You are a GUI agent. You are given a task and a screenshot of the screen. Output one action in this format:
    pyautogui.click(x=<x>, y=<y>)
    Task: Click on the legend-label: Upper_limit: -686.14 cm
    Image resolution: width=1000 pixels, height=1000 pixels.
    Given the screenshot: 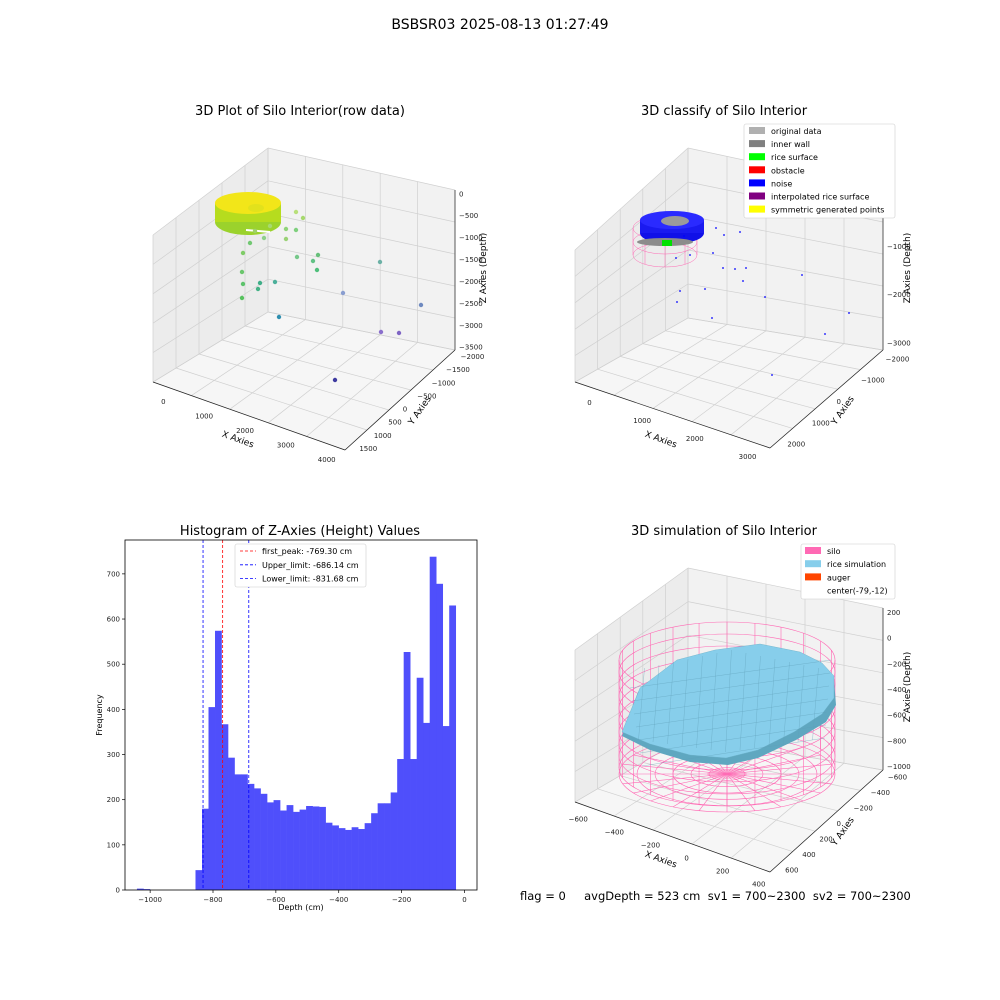 What is the action you would take?
    pyautogui.click(x=310, y=565)
    